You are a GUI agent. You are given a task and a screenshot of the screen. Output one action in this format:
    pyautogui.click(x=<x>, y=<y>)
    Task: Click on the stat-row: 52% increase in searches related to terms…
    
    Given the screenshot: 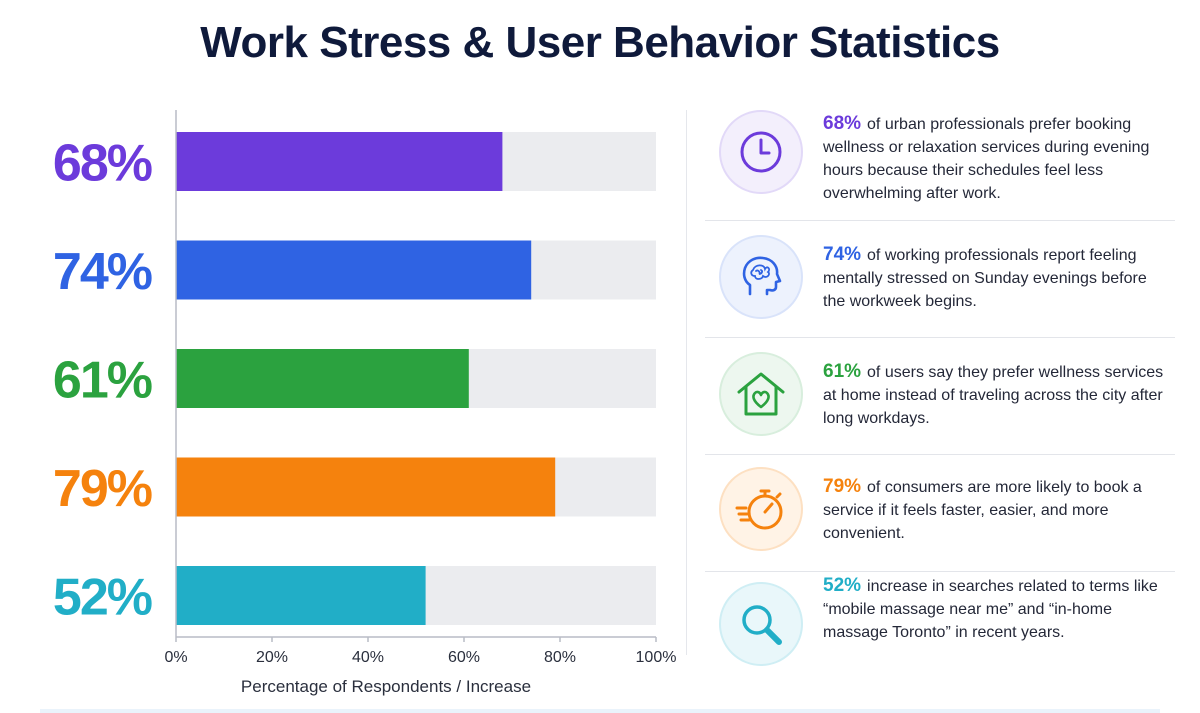 What is the action you would take?
    pyautogui.click(x=940, y=630)
    